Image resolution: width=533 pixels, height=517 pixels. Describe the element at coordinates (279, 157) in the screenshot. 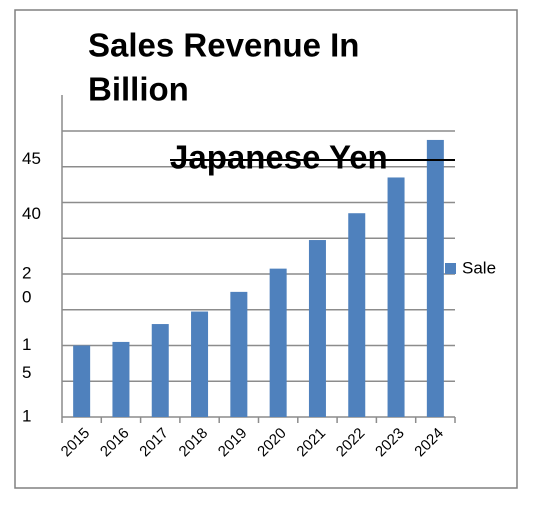

I see `chart-subtitle: Japanese Yen` at that location.